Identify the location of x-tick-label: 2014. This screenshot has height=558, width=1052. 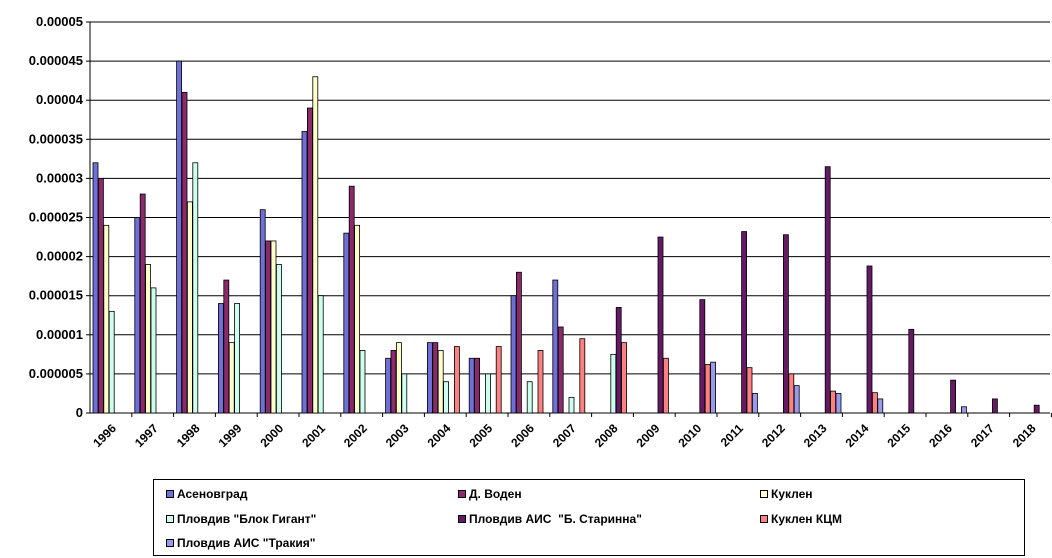
(857, 435).